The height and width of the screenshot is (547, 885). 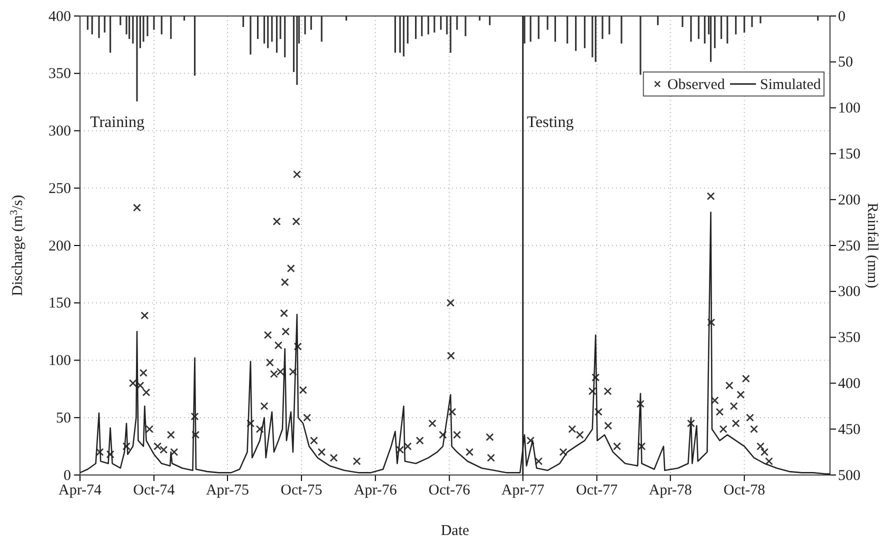 I want to click on y2-tick-label: 300, so click(x=849, y=292).